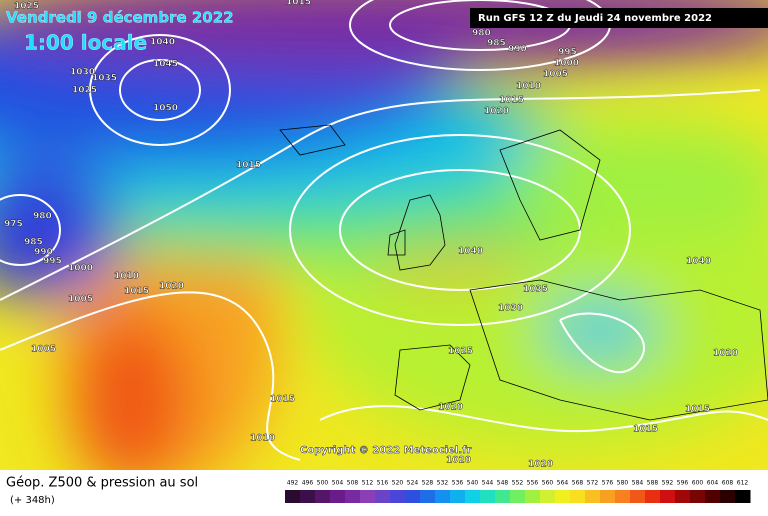  I want to click on colorbar-label: 584, so click(638, 483).